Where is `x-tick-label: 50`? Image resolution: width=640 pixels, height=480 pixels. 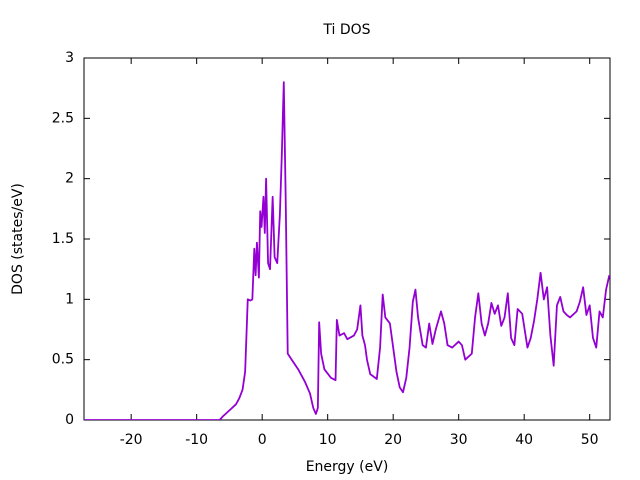
x-tick-label: 50 is located at coordinates (590, 440).